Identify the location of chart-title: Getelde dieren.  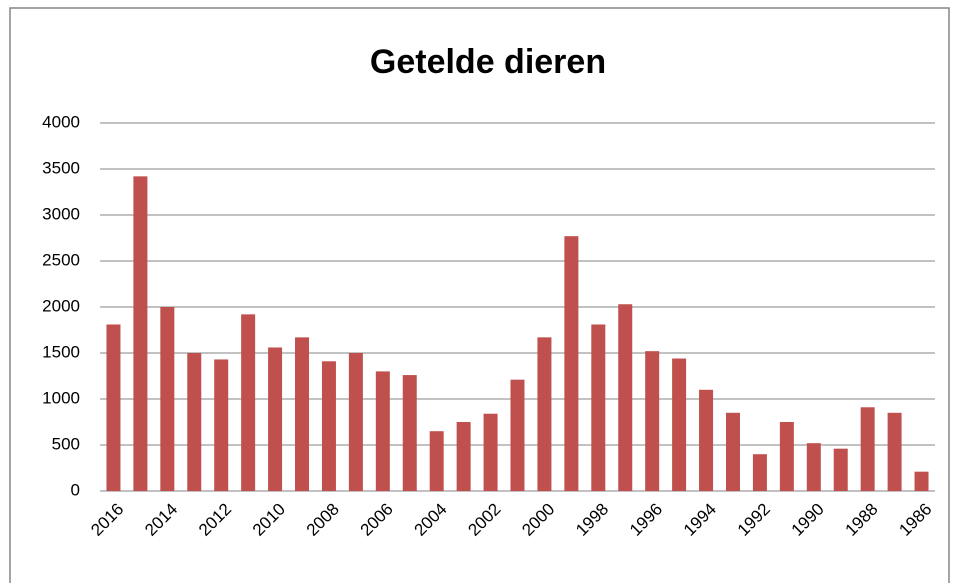
(488, 62).